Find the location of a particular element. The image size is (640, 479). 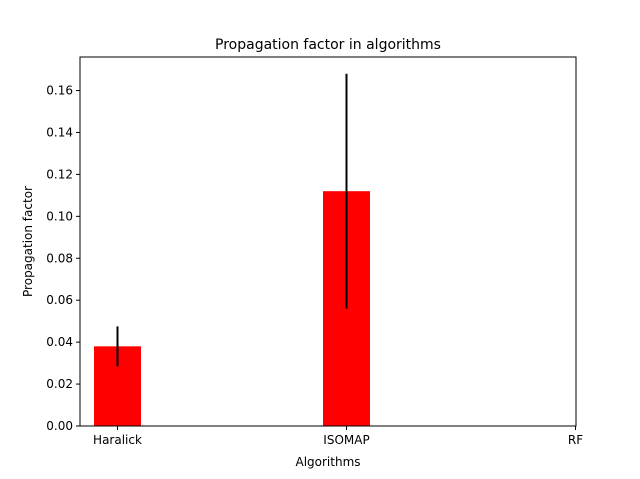

y-tick-label: 0.12 is located at coordinates (59, 174).